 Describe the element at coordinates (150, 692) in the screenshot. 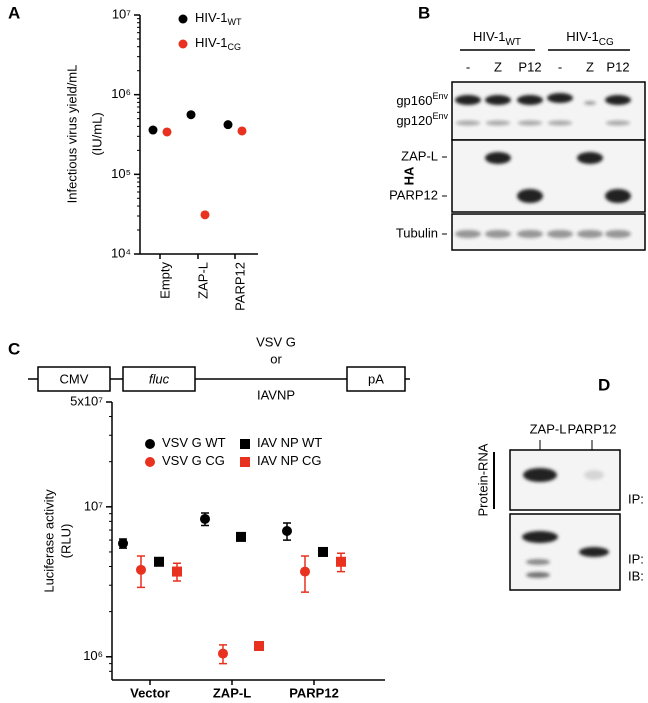

I see `x-tick-label: Vector` at that location.